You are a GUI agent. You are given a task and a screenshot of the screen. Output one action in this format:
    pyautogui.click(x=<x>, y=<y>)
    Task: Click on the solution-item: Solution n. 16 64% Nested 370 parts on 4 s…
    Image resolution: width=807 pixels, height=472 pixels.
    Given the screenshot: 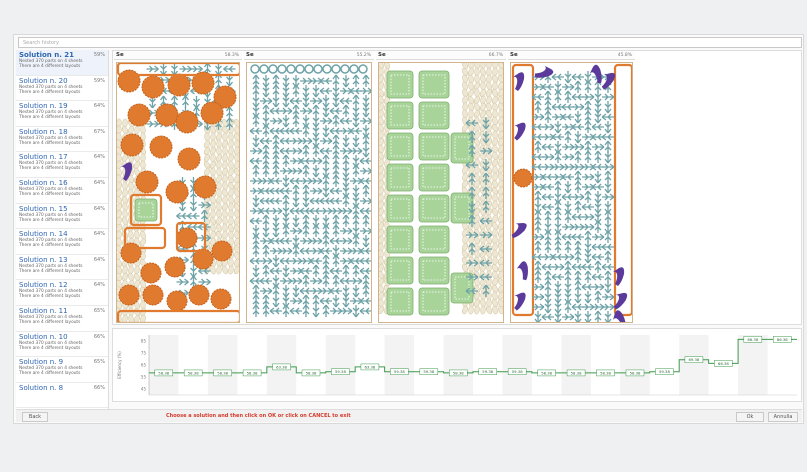 What is the action you would take?
    pyautogui.click(x=62, y=191)
    